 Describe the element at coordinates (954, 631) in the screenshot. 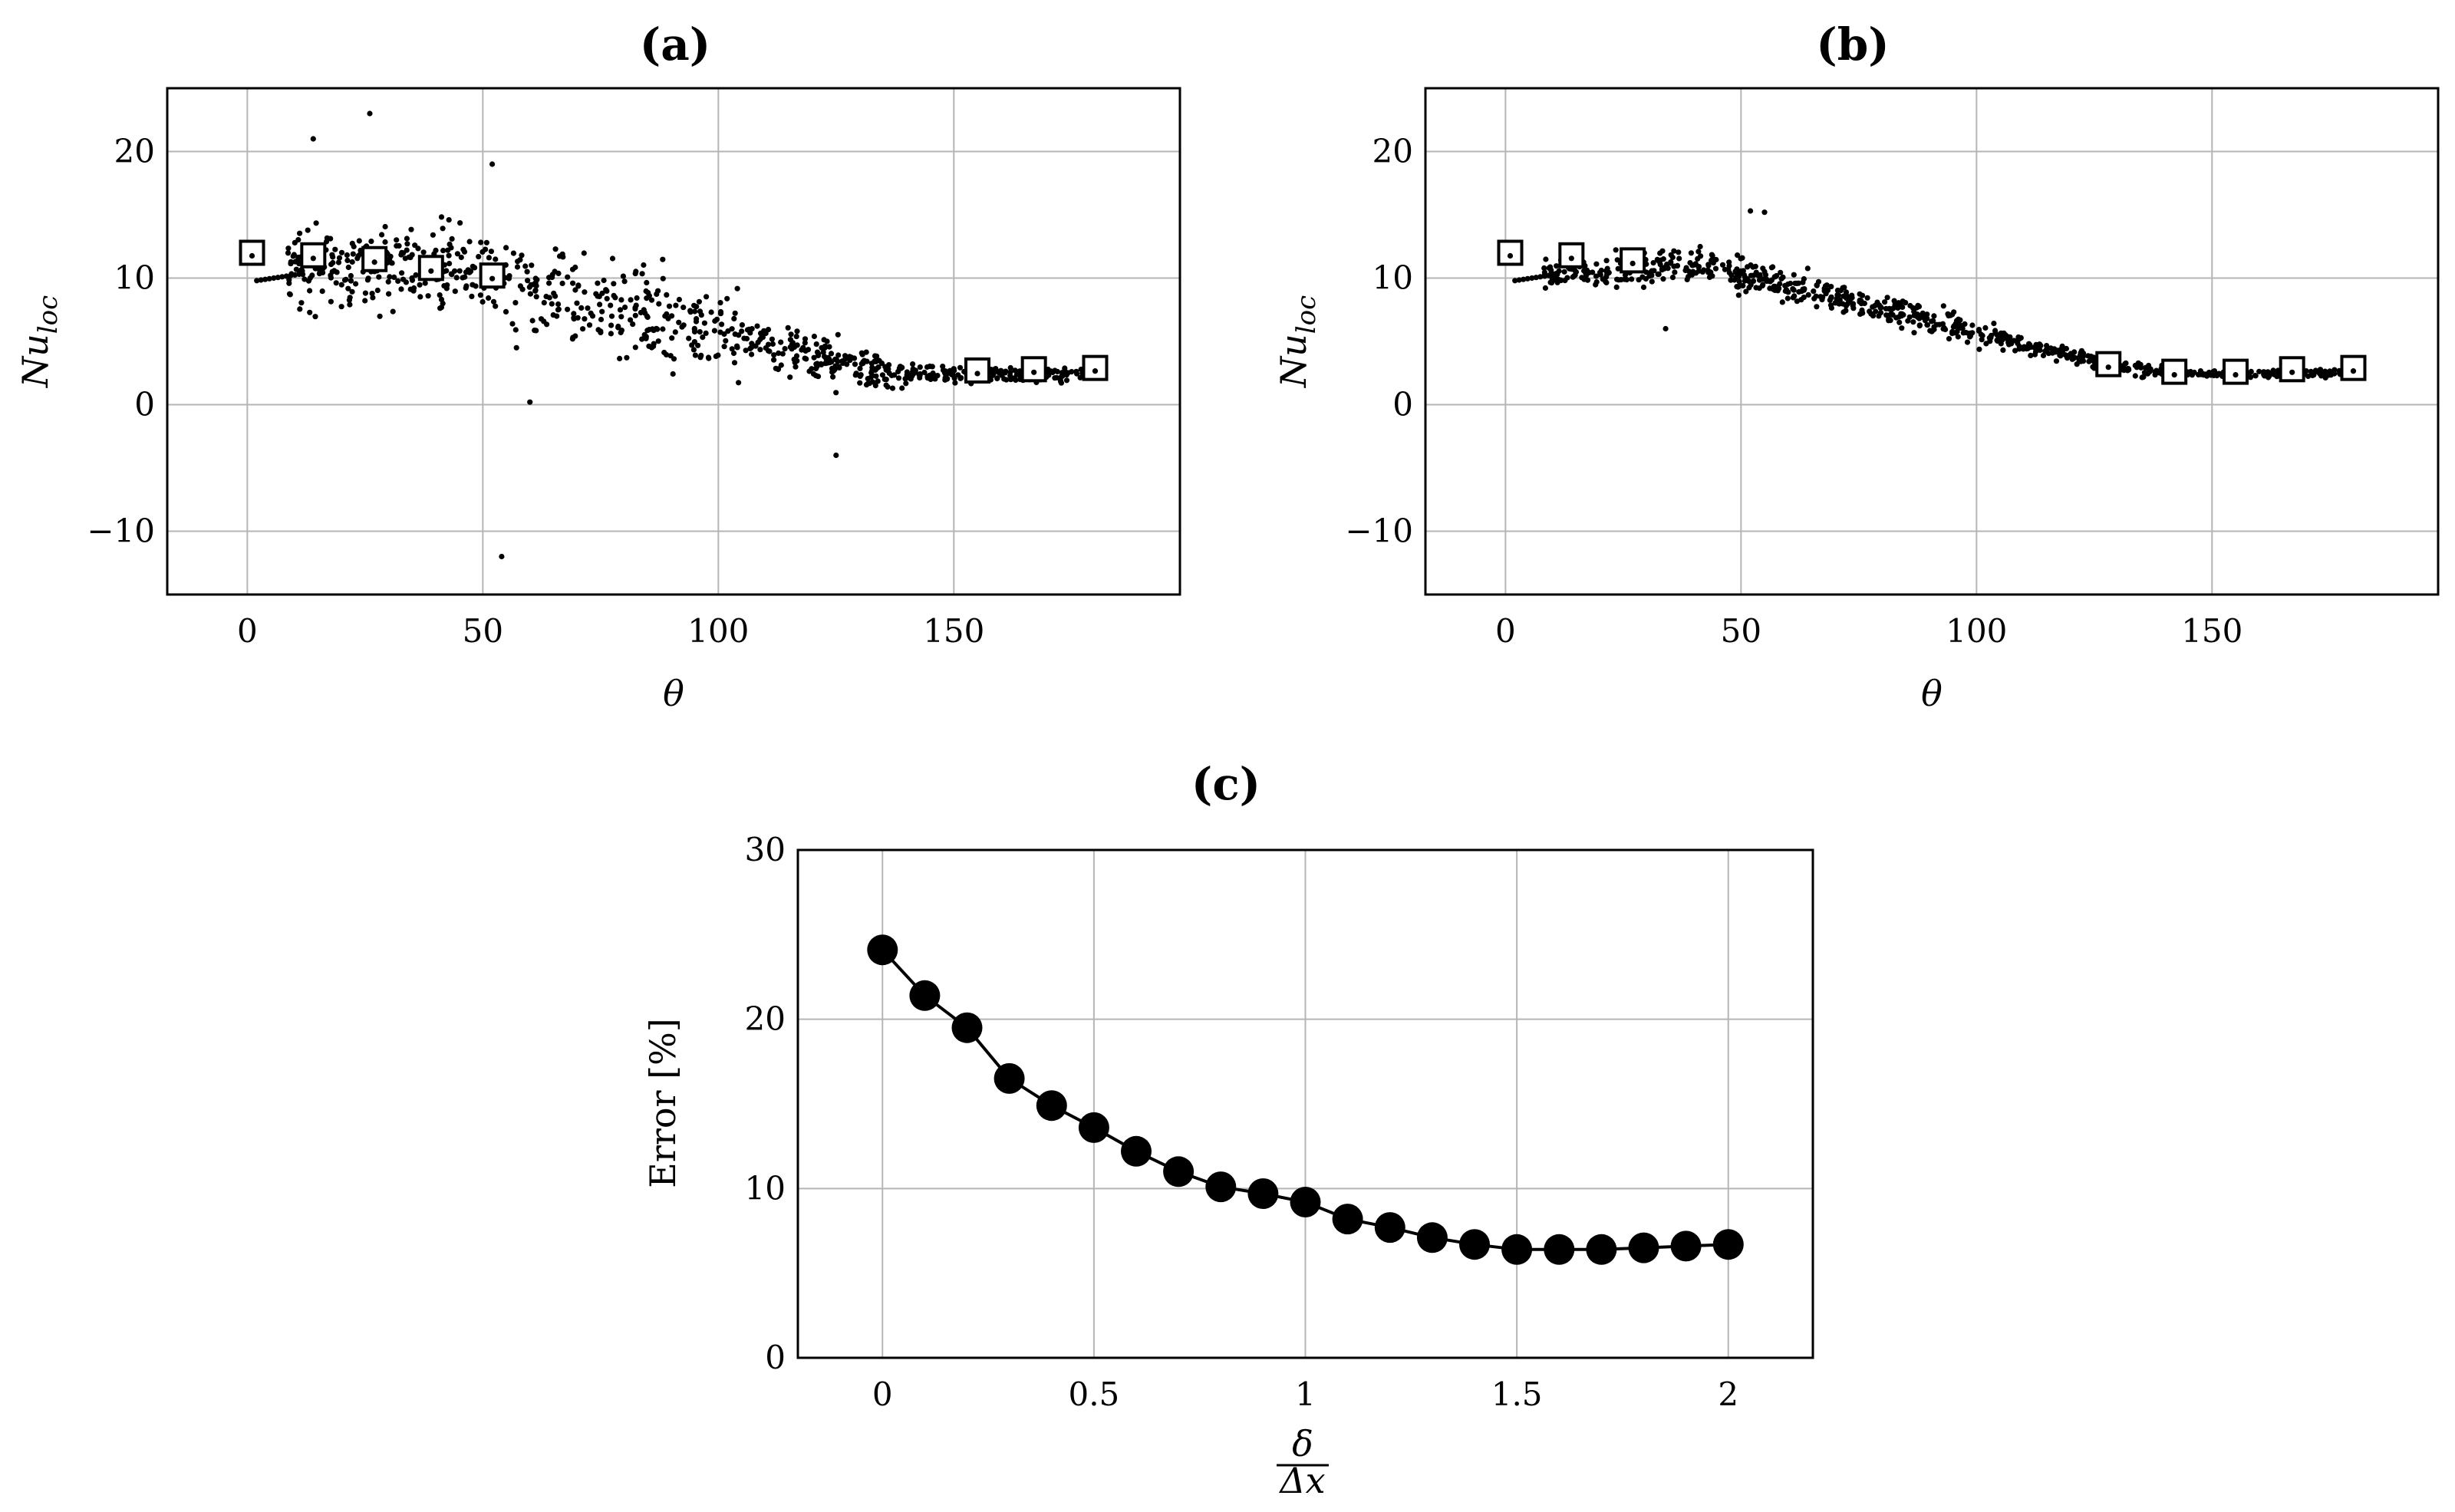

I see `chart-a-xtick-label: 150` at that location.